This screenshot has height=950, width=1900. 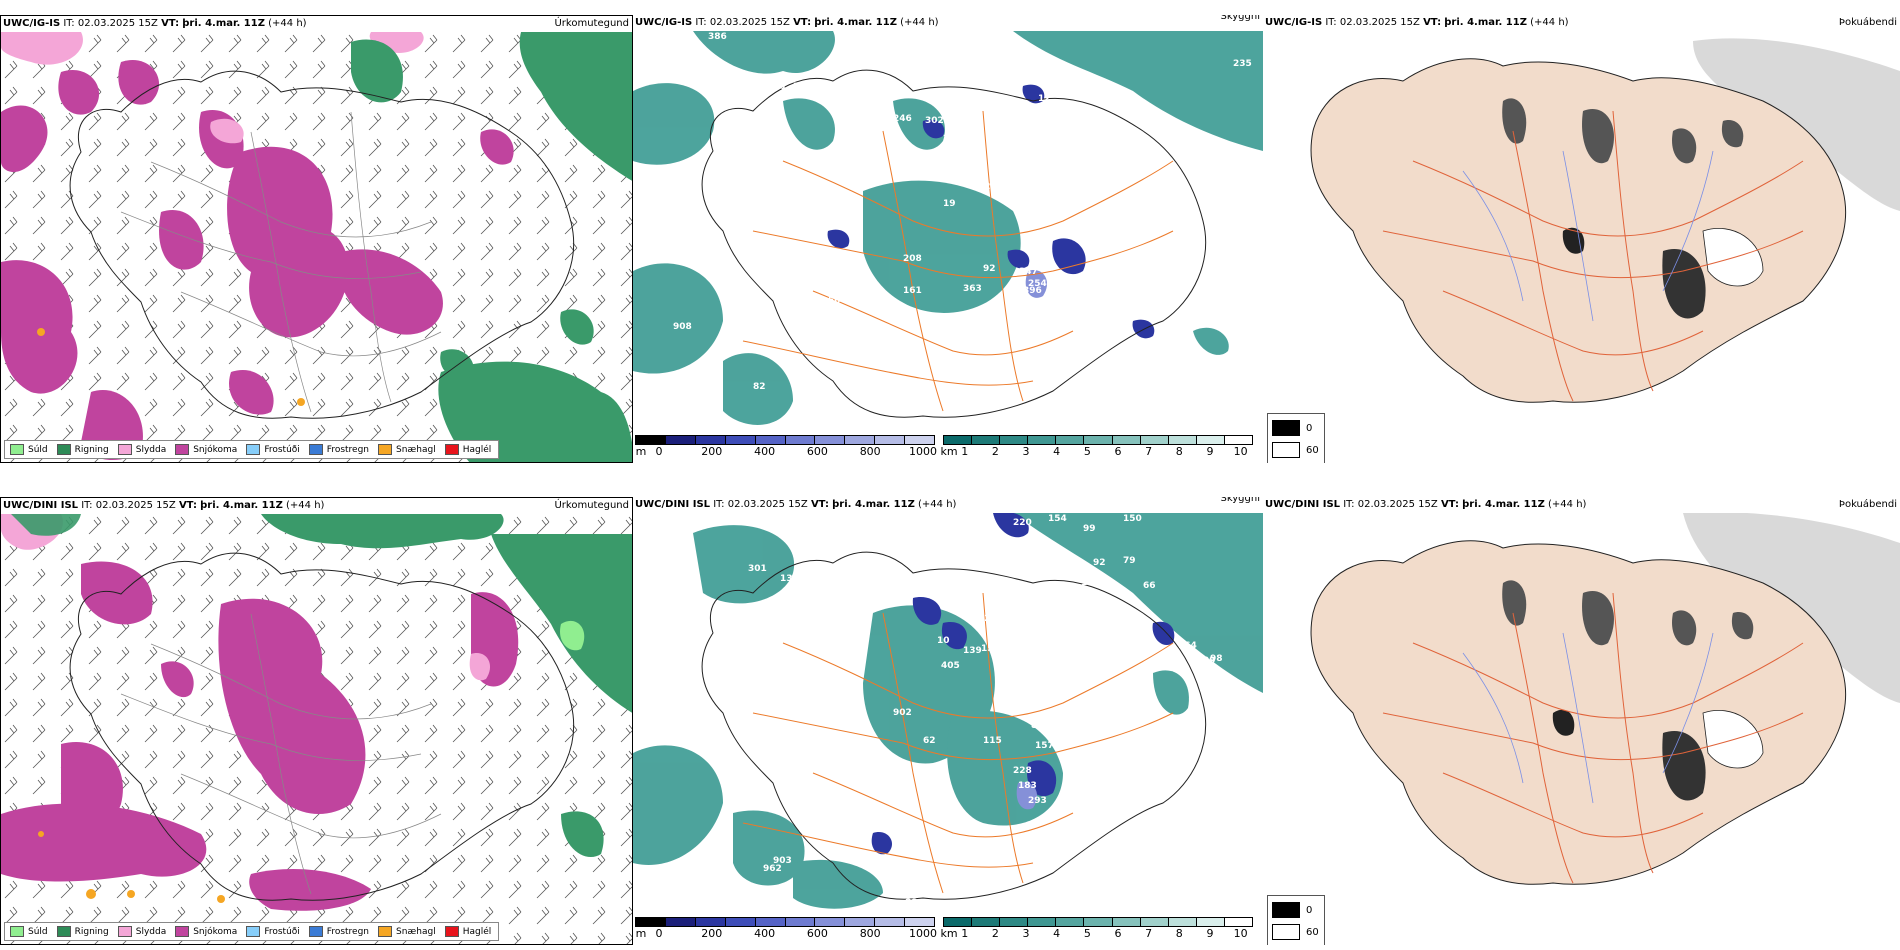 What do you see at coordinates (1132, 519) in the screenshot?
I see `visibility-value-label: 150` at bounding box center [1132, 519].